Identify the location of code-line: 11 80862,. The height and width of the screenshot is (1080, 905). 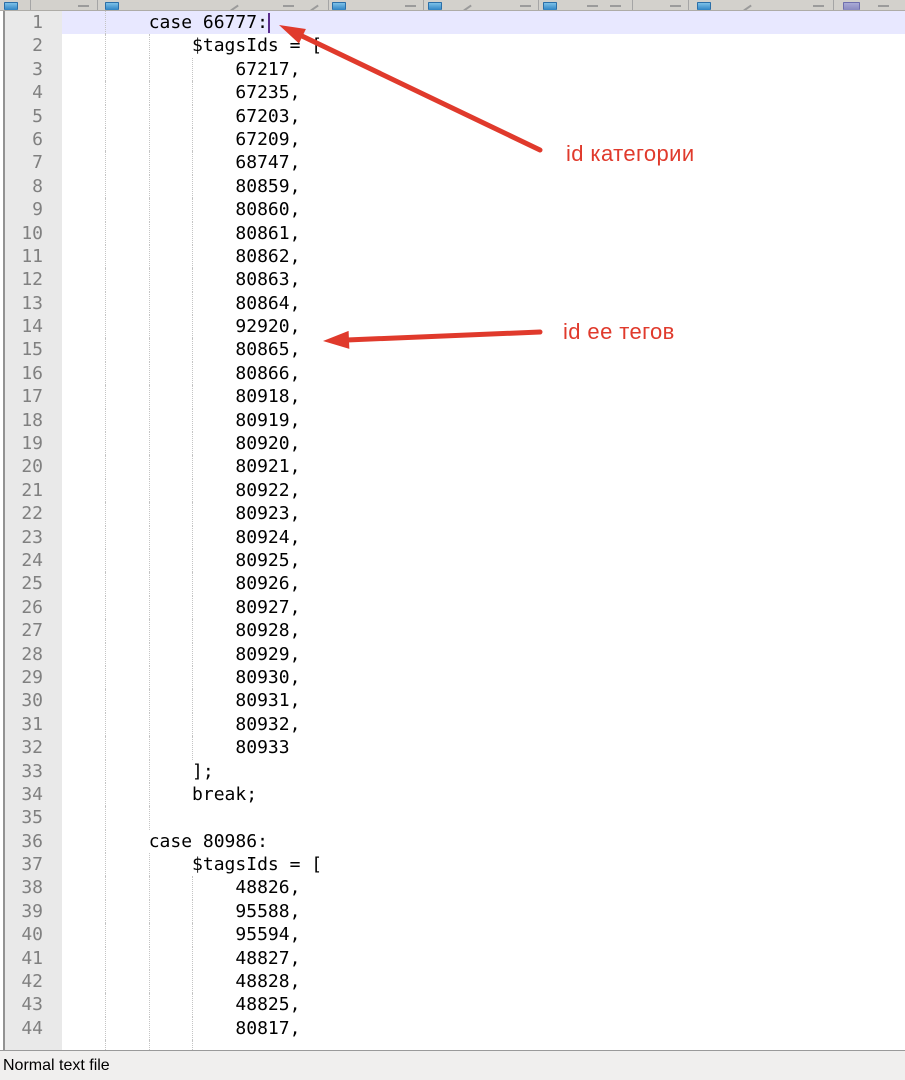
(452, 256).